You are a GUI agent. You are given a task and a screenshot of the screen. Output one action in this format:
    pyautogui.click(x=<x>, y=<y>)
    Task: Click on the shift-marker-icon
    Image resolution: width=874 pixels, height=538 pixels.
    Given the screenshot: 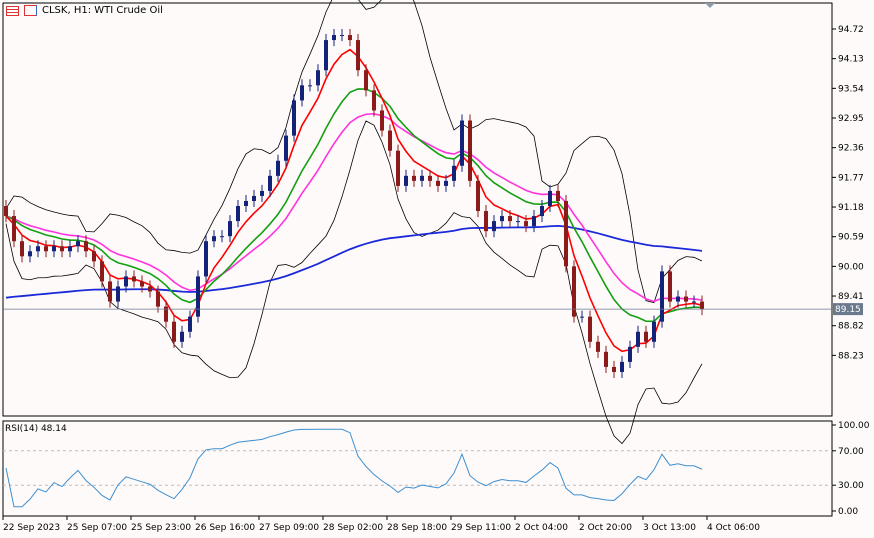 What is the action you would take?
    pyautogui.click(x=710, y=5)
    